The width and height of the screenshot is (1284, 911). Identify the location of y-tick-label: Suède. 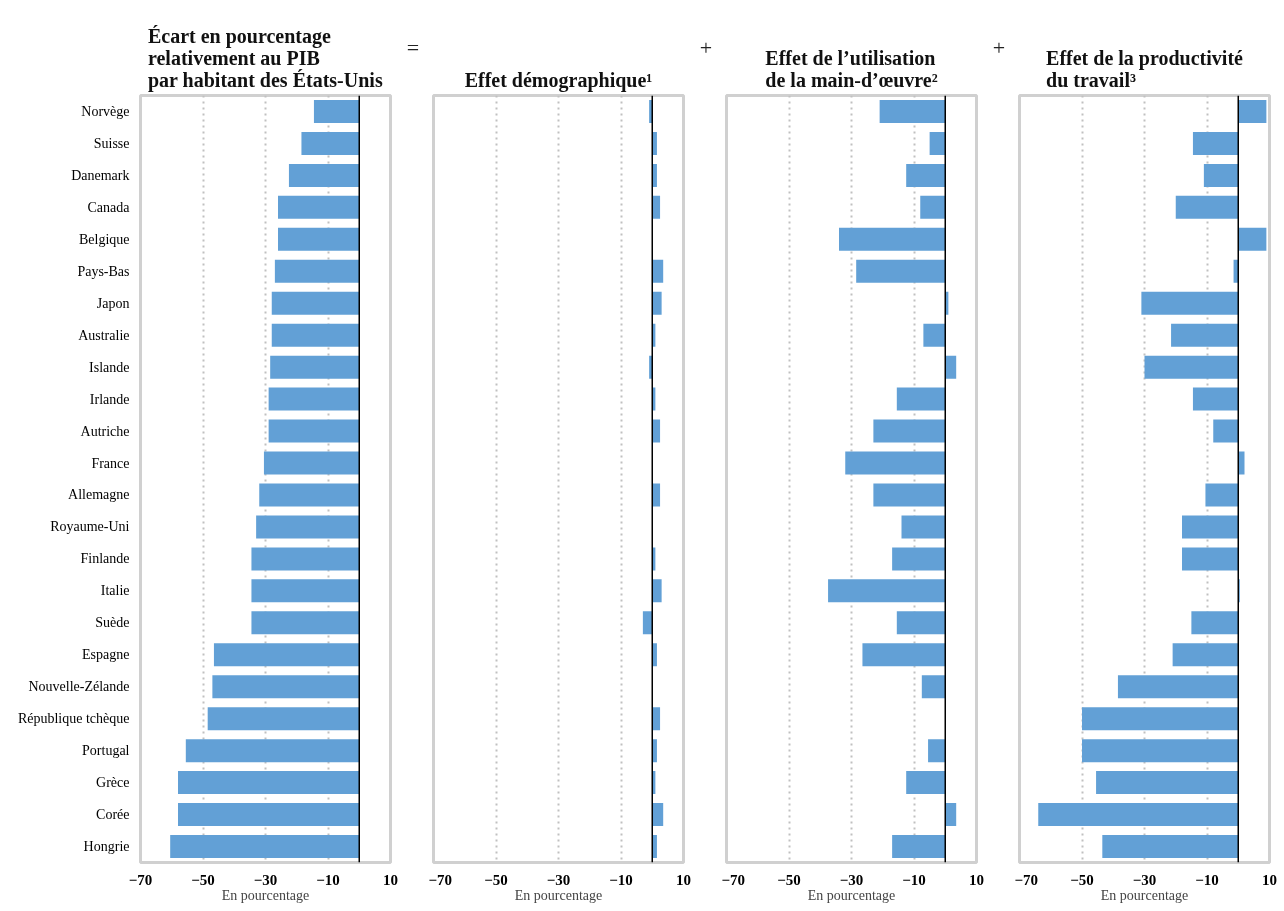
(112, 623).